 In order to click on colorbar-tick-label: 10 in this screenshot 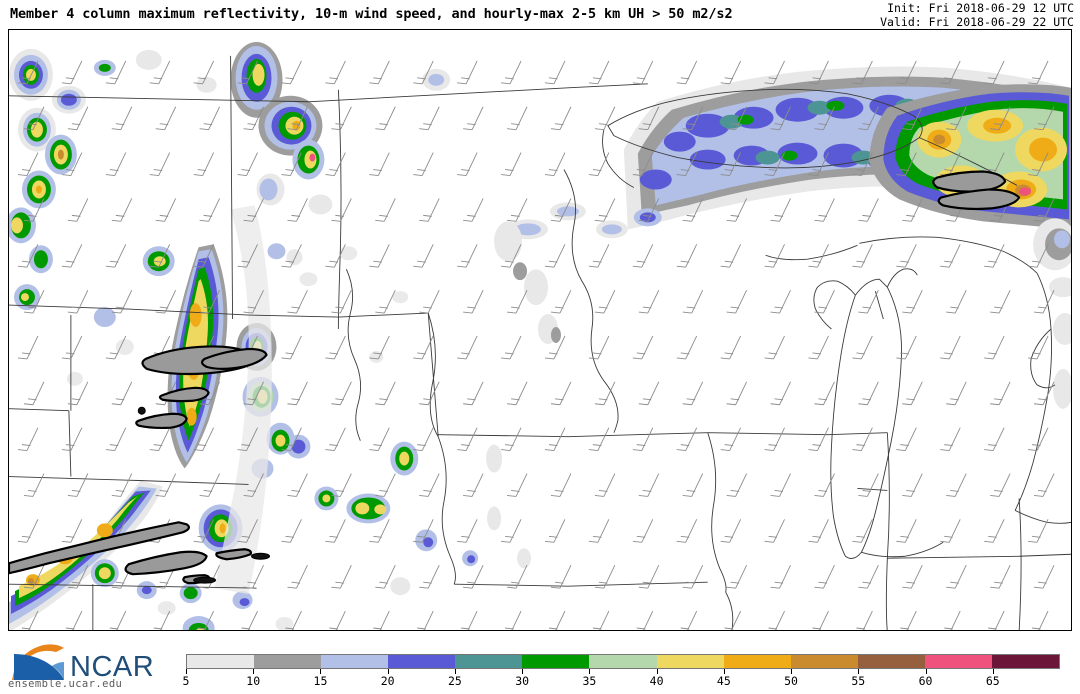, I will do `click(253, 681)`.